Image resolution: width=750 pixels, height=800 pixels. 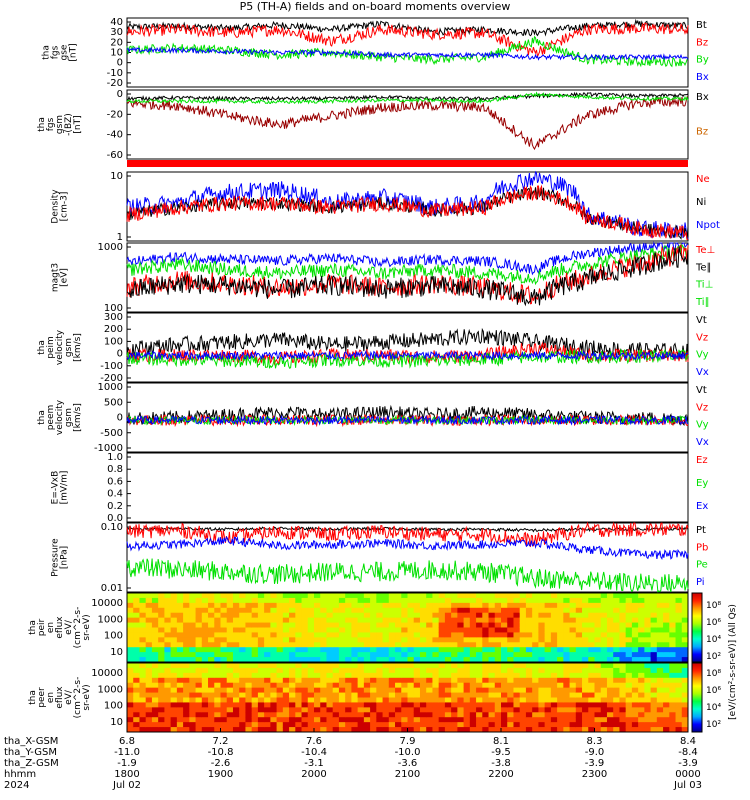 What do you see at coordinates (407, 576) in the screenshot?
I see `series-Pe` at bounding box center [407, 576].